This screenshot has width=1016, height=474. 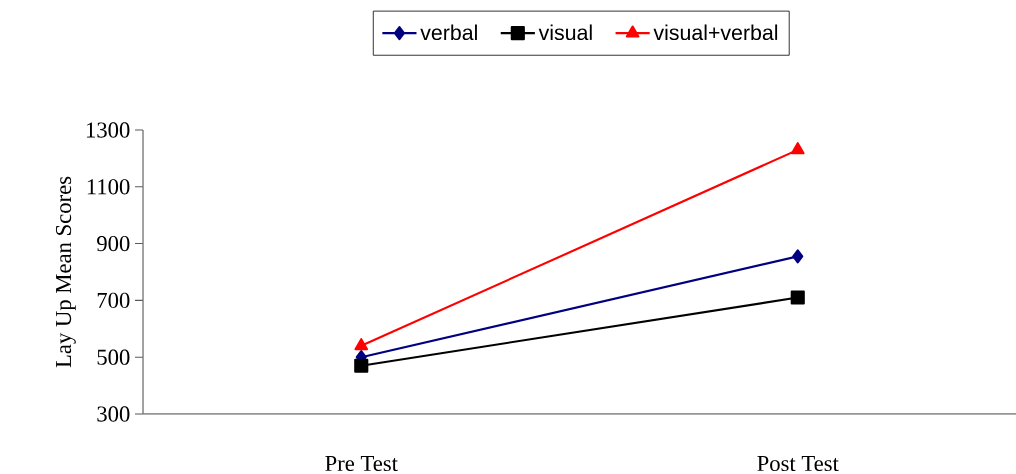 I want to click on y-tick-label: 500, so click(x=113, y=357).